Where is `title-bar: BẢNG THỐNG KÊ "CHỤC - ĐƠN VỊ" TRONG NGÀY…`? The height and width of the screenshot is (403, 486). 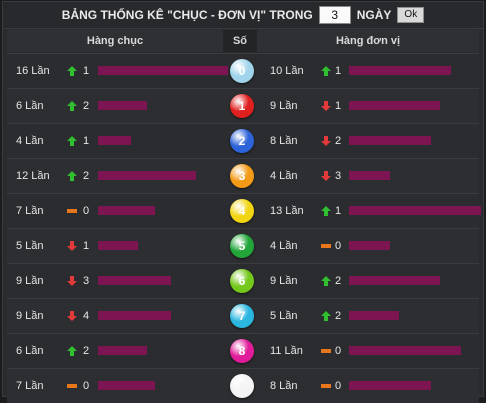
title-bar: BẢNG THỐNG KÊ "CHỤC - ĐƠN VỊ" TRONG NGÀY… is located at coordinates (243, 15).